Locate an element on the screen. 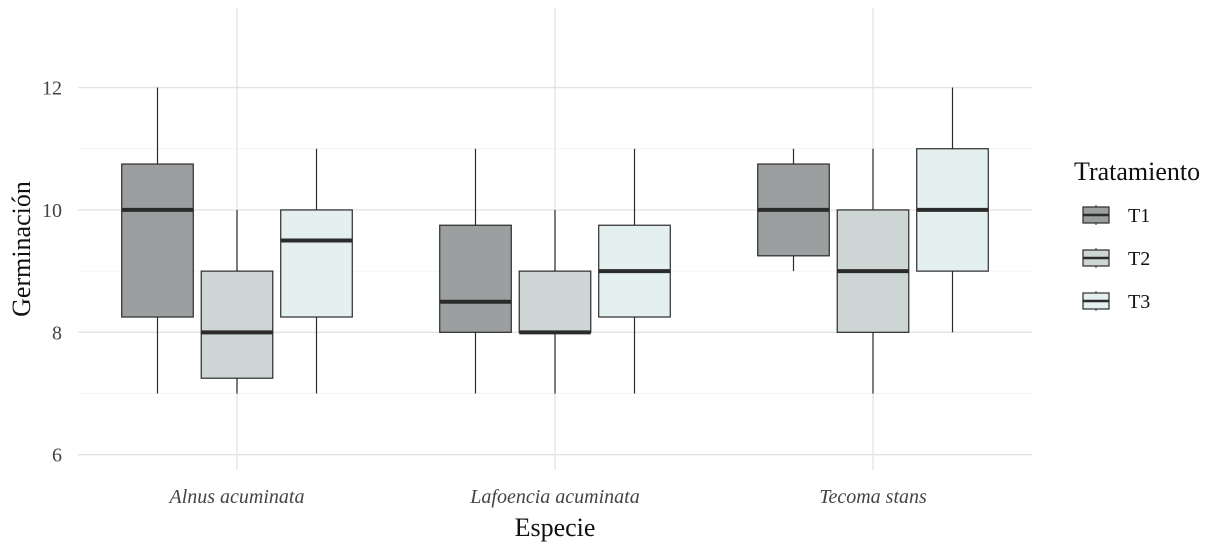 Image resolution: width=1230 pixels, height=549 pixels. y-tick-label: 10 is located at coordinates (52, 211).